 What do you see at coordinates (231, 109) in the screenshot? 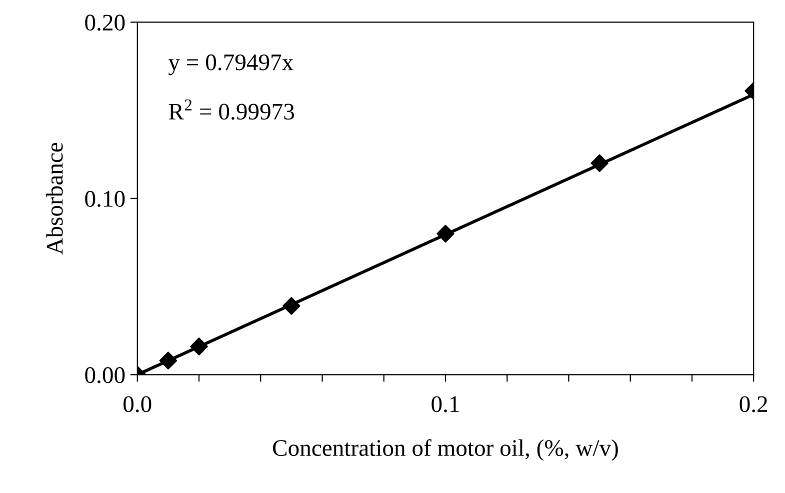
I see `annotation: R$^{2}$ = 0.99973` at bounding box center [231, 109].